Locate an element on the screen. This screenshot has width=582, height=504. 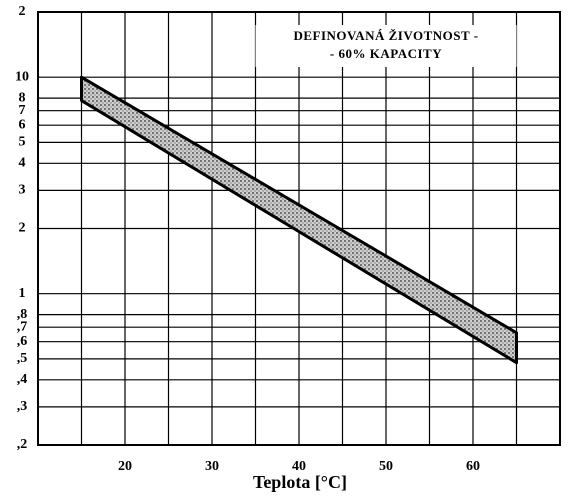
y-tick-label: ,6 is located at coordinates (22, 341).